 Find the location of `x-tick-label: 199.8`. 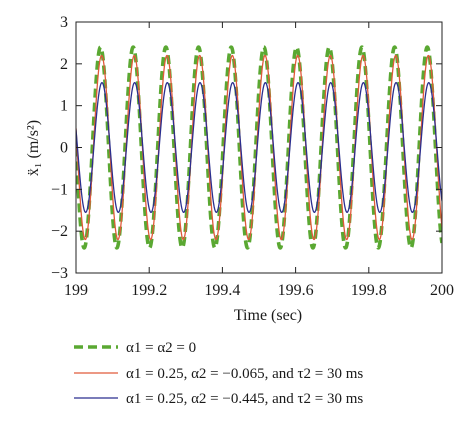

x-tick-label: 199.8 is located at coordinates (369, 290).